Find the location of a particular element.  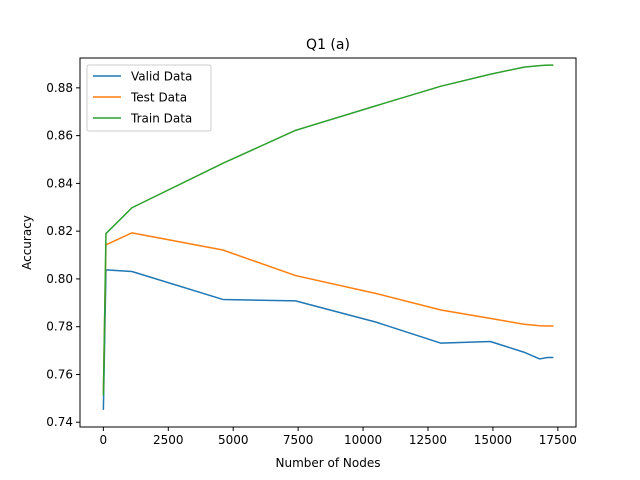

legend-label: Train Data is located at coordinates (161, 119).